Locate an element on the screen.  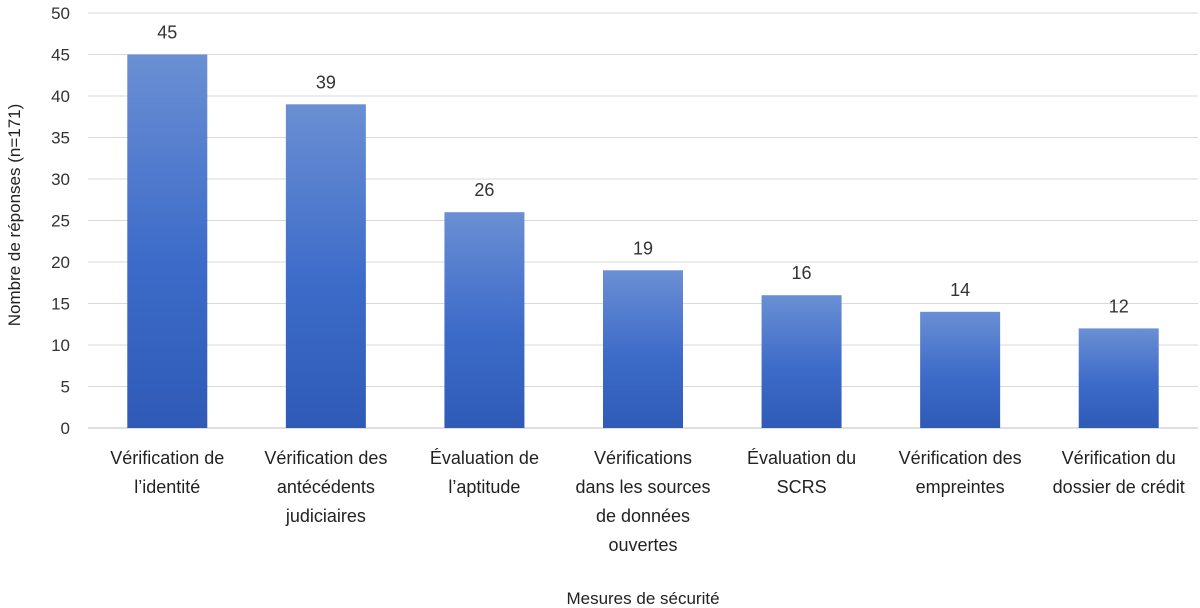
y-axis-ticks: 0 5 10 15 20 25 30 35 40 45 50 is located at coordinates (60, 221).